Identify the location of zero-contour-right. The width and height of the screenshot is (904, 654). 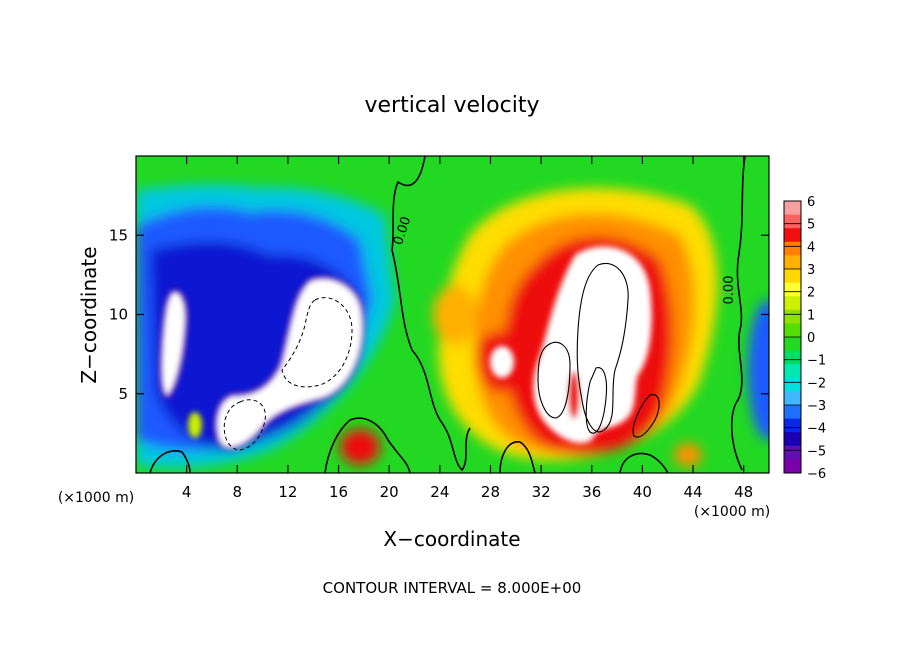
(738, 313).